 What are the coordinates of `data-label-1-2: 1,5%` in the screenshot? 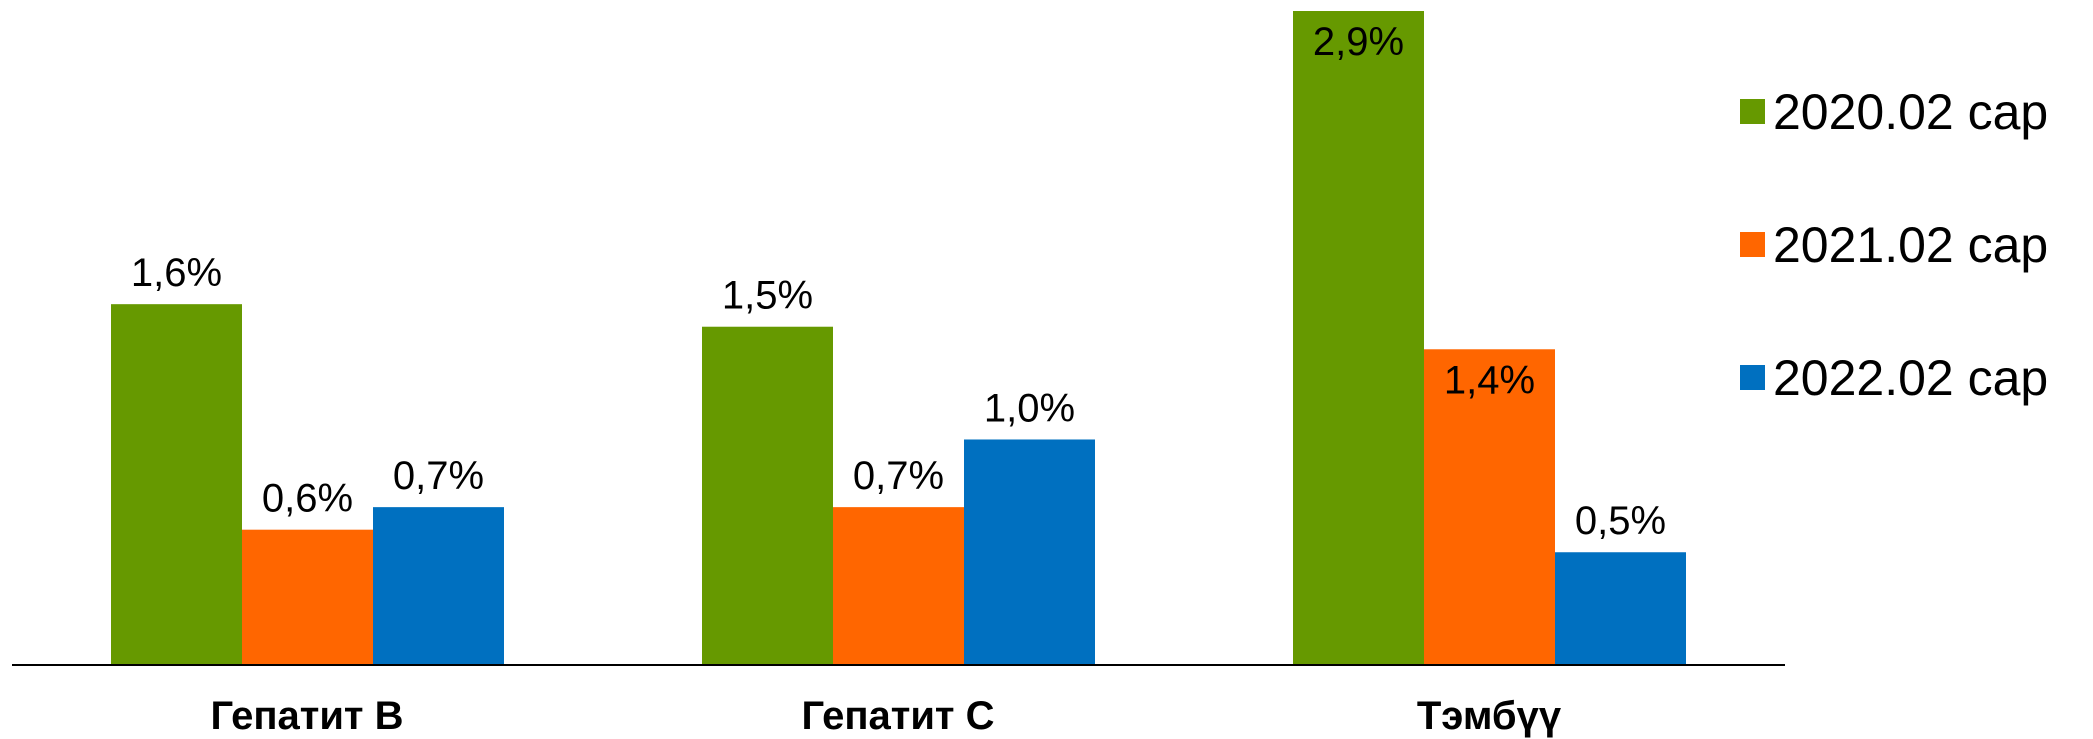 It's located at (767, 296).